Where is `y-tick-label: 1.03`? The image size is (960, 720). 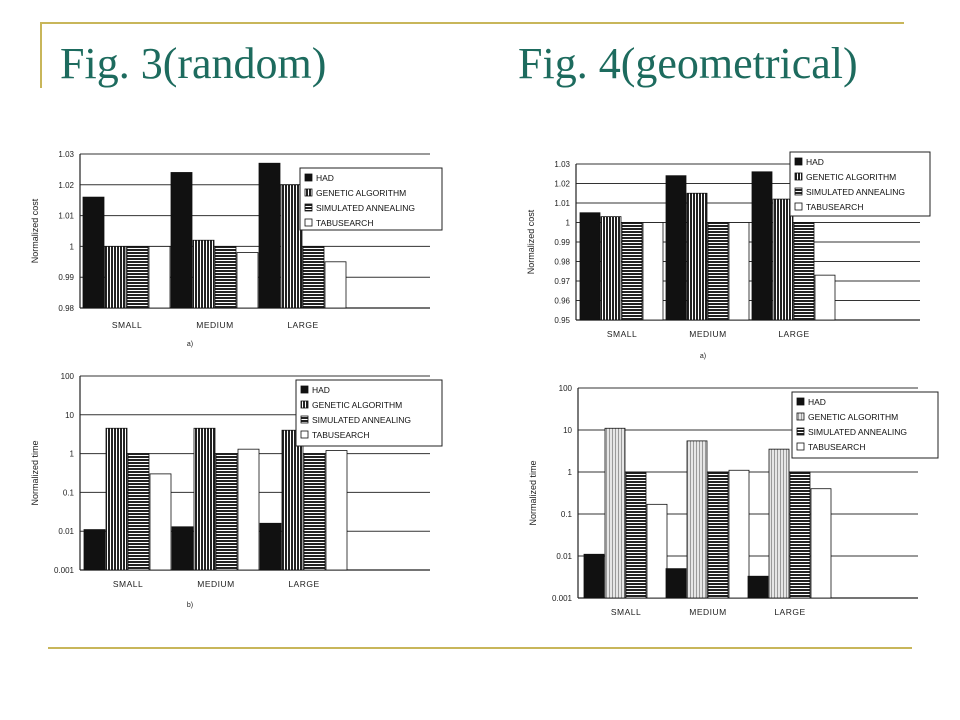
y-tick-label: 1.03 is located at coordinates (66, 154).